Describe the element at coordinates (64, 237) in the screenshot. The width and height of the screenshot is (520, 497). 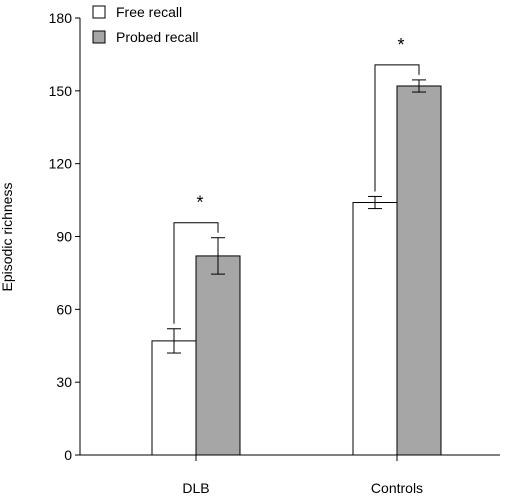
I see `y-tick-label: 90` at that location.